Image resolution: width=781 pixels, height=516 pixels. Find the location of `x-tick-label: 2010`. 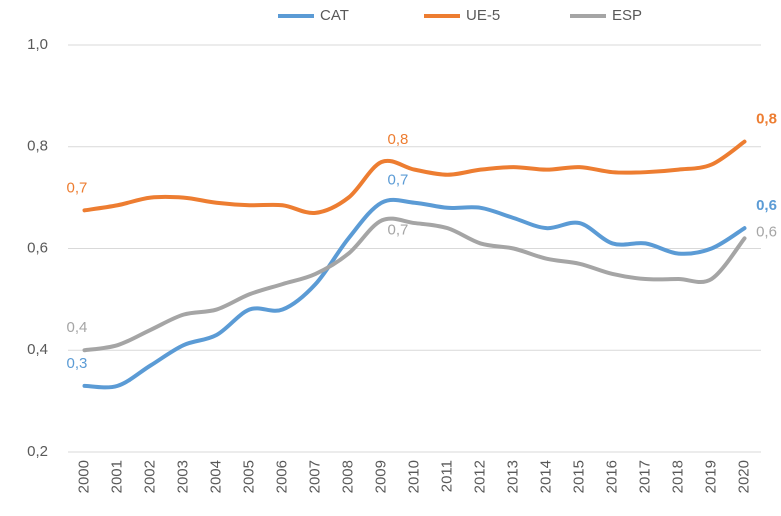

x-tick-label: 2010 is located at coordinates (413, 476).